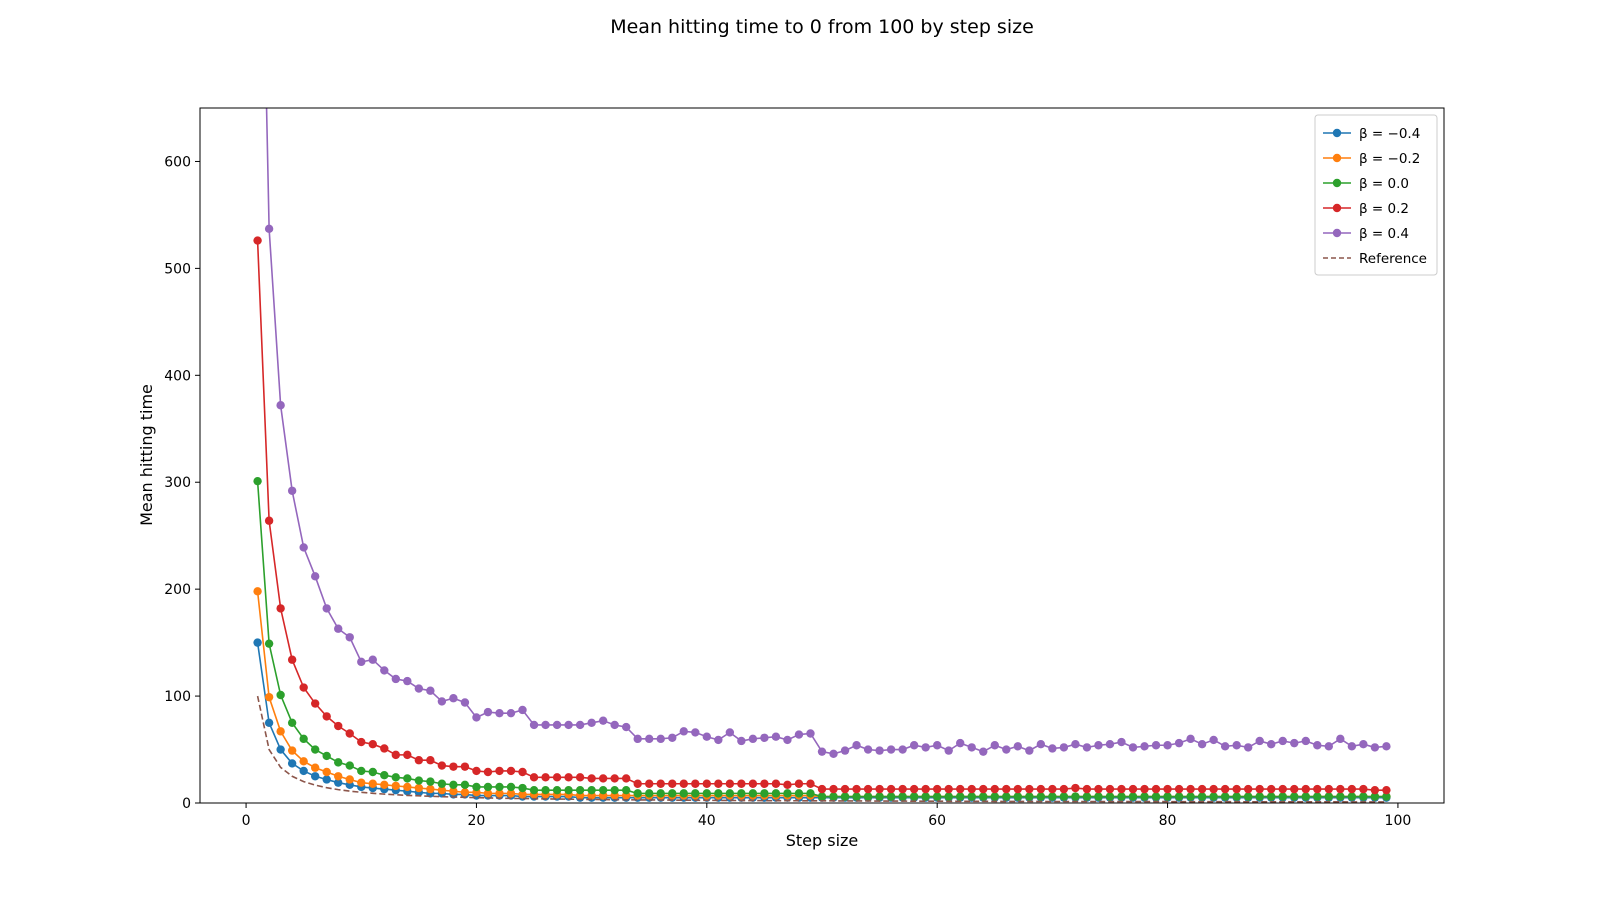  Describe the element at coordinates (177, 162) in the screenshot. I see `y-tick-label: 600` at that location.